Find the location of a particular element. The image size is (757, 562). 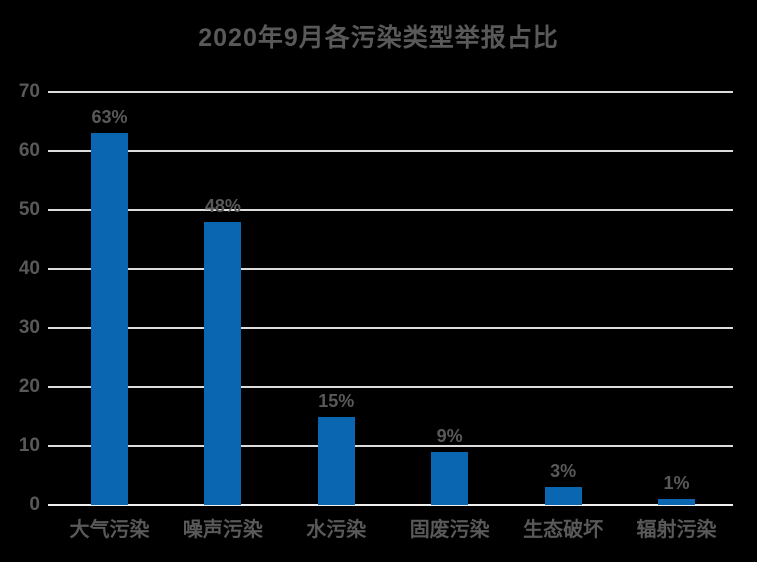

chart-title: 2020年9月各污染类型举报占比 is located at coordinates (378, 38).